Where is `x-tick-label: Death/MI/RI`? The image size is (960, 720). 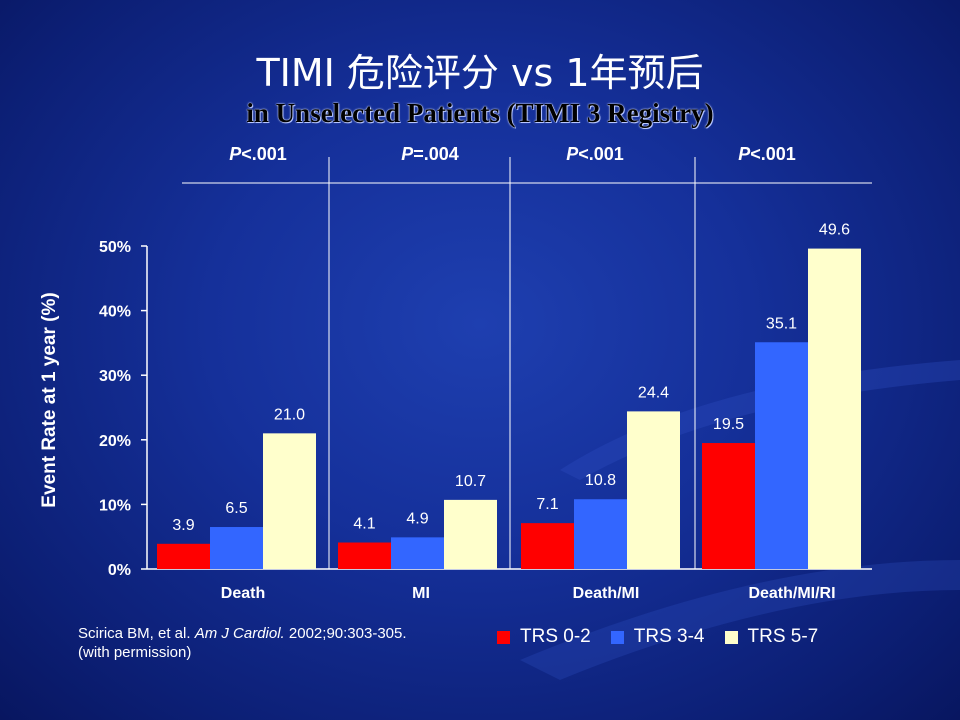 x-tick-label: Death/MI/RI is located at coordinates (791, 593).